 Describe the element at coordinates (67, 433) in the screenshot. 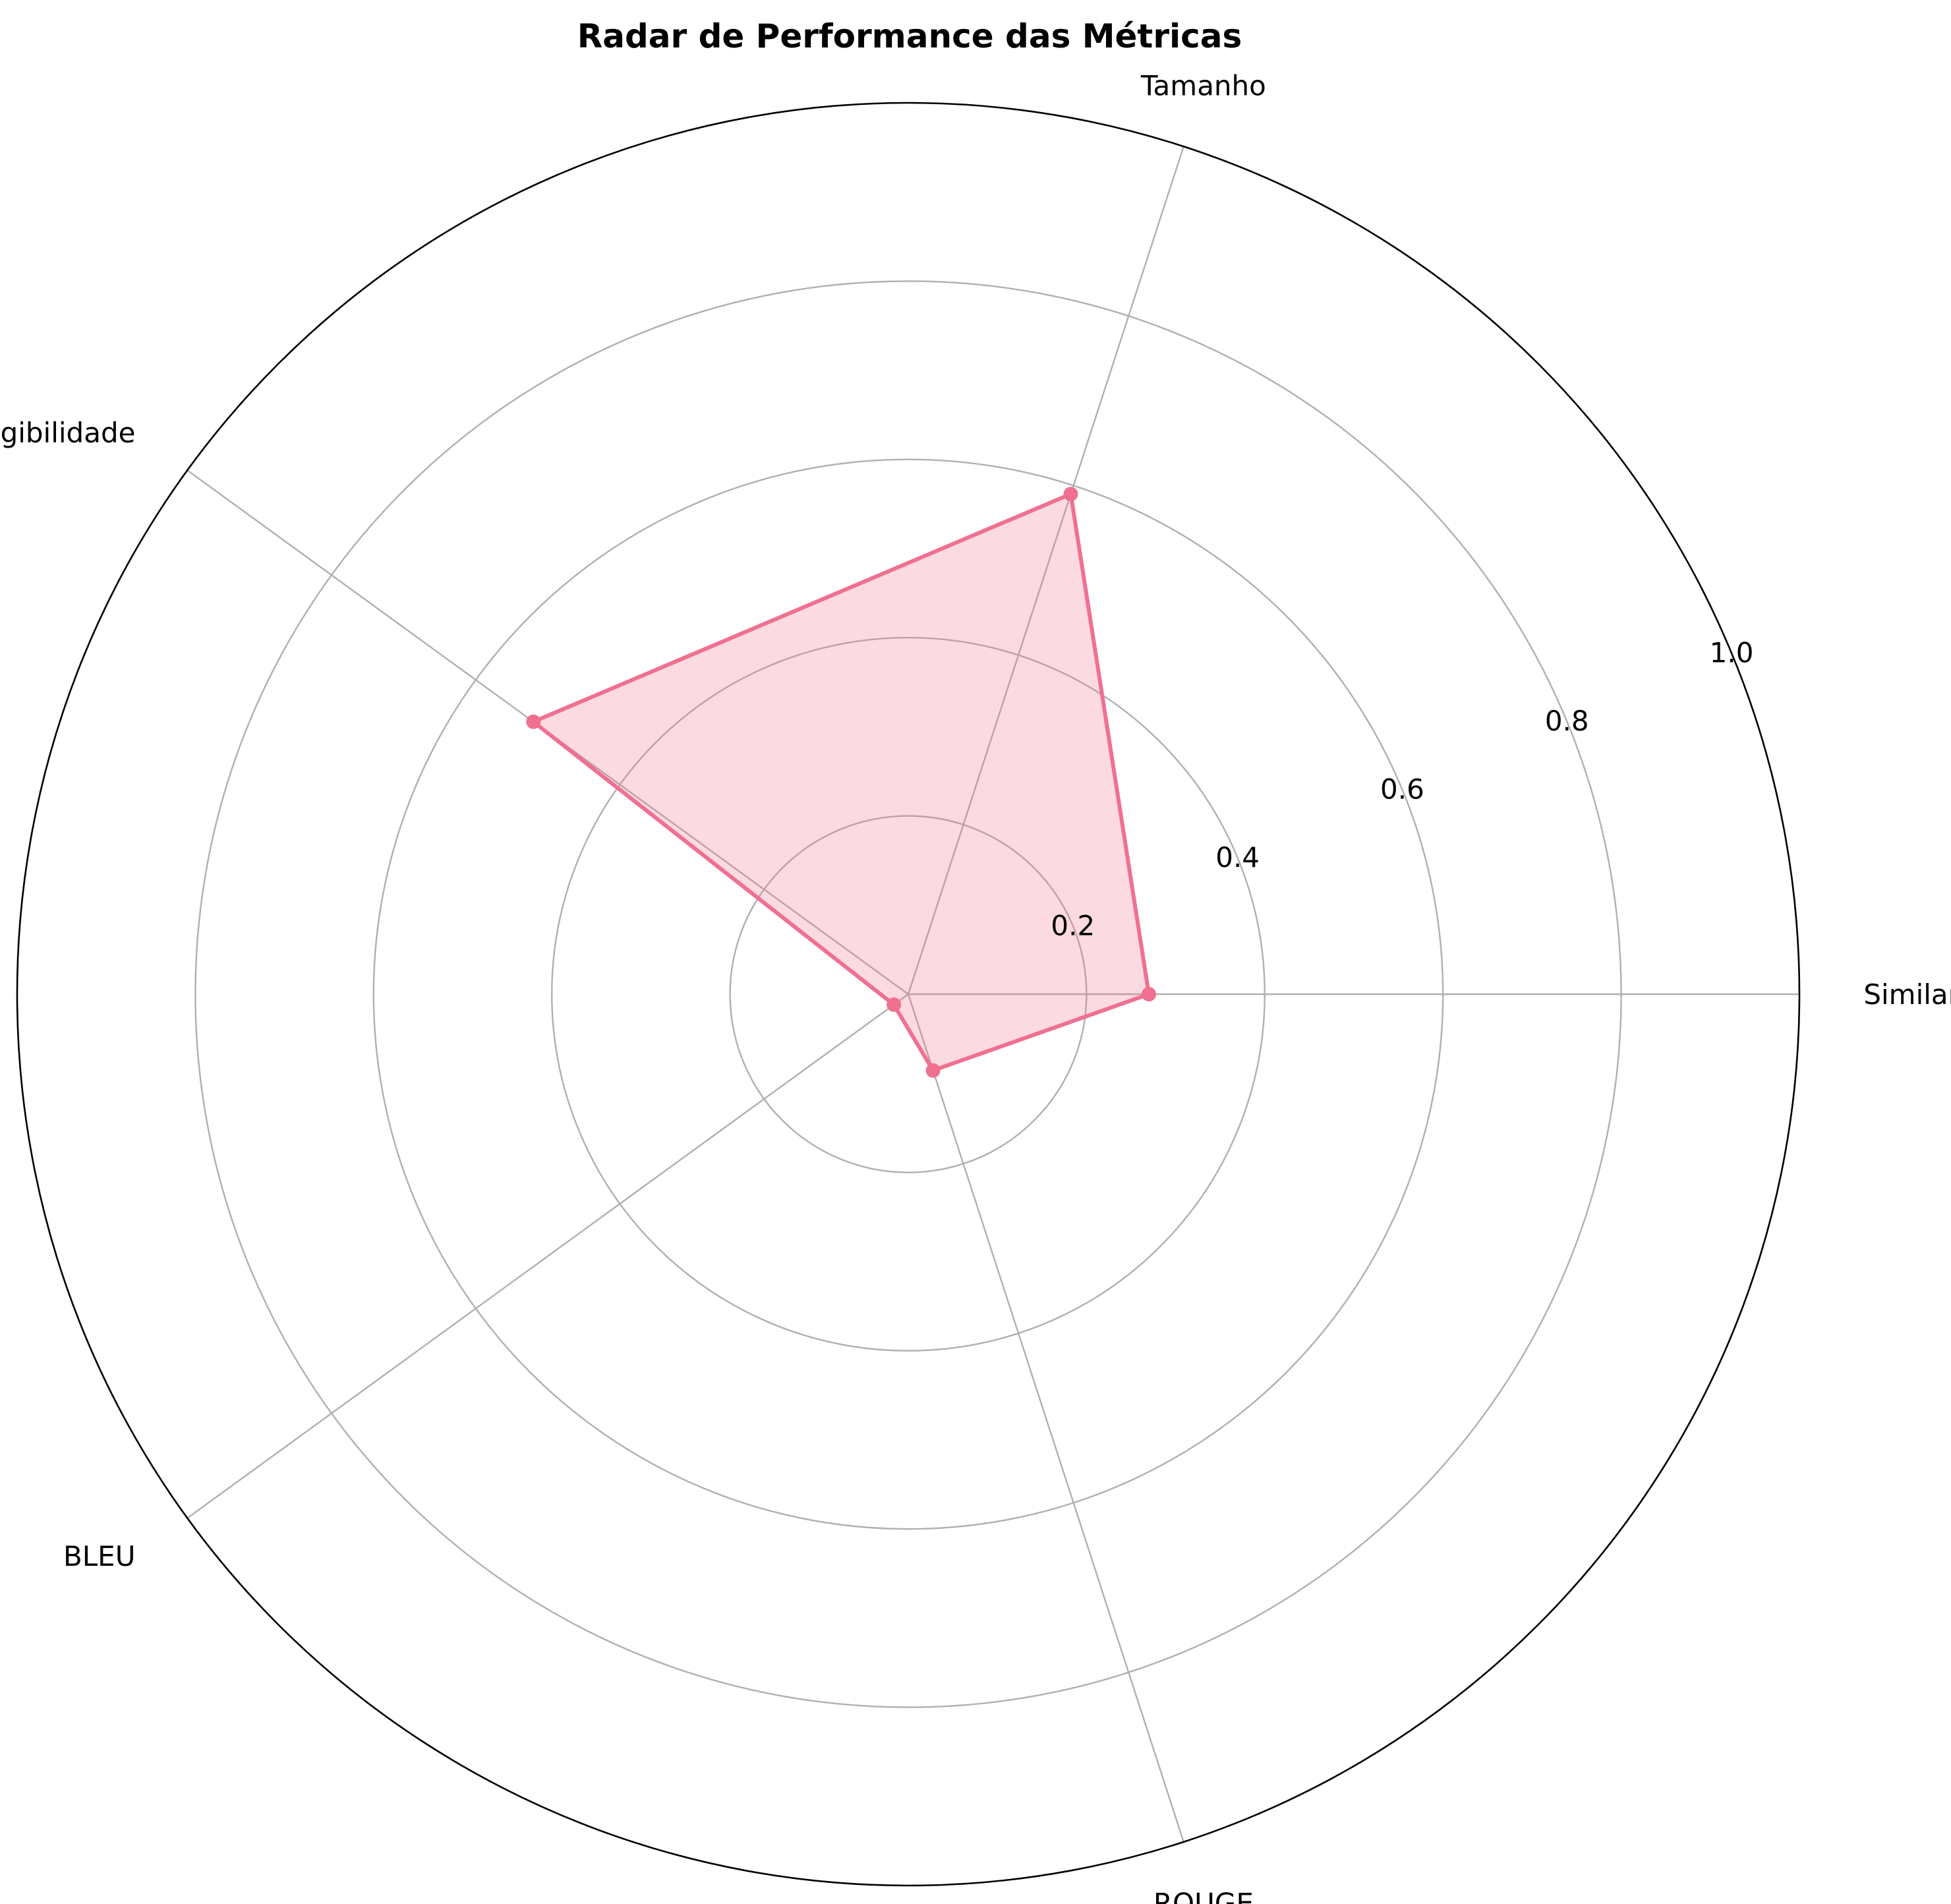

I see `axis-label-legibilidade: Legibilidade` at that location.